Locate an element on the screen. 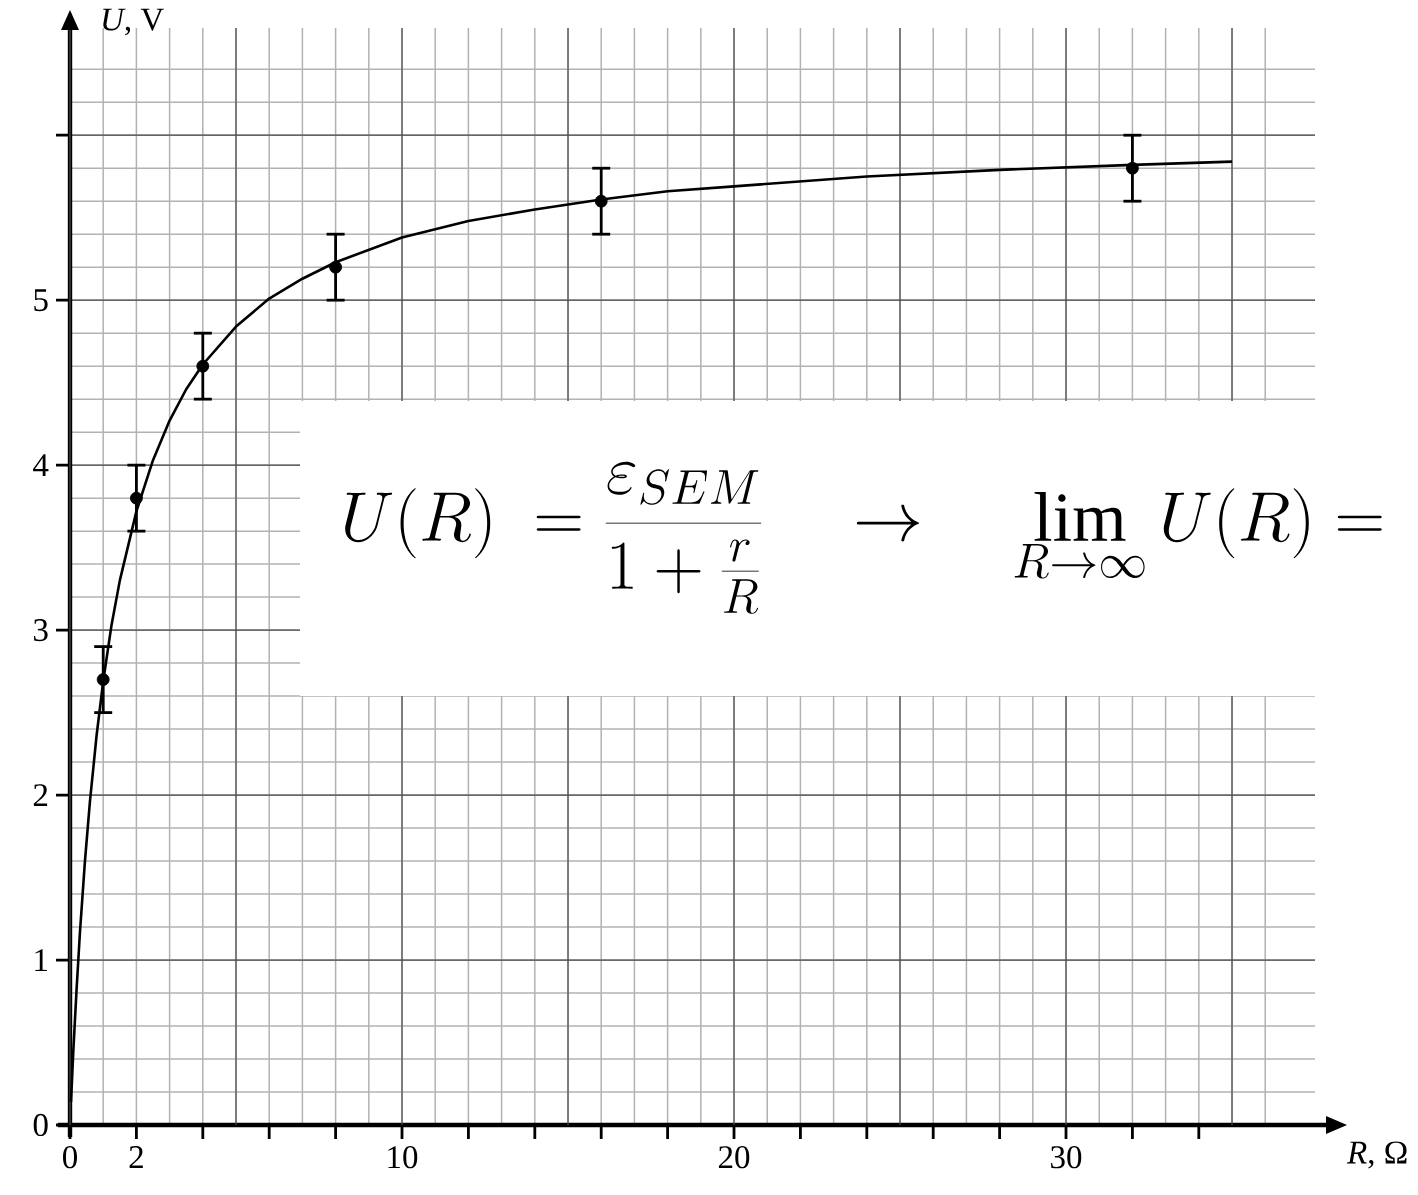  y-tick-label: 5 is located at coordinates (41, 300).